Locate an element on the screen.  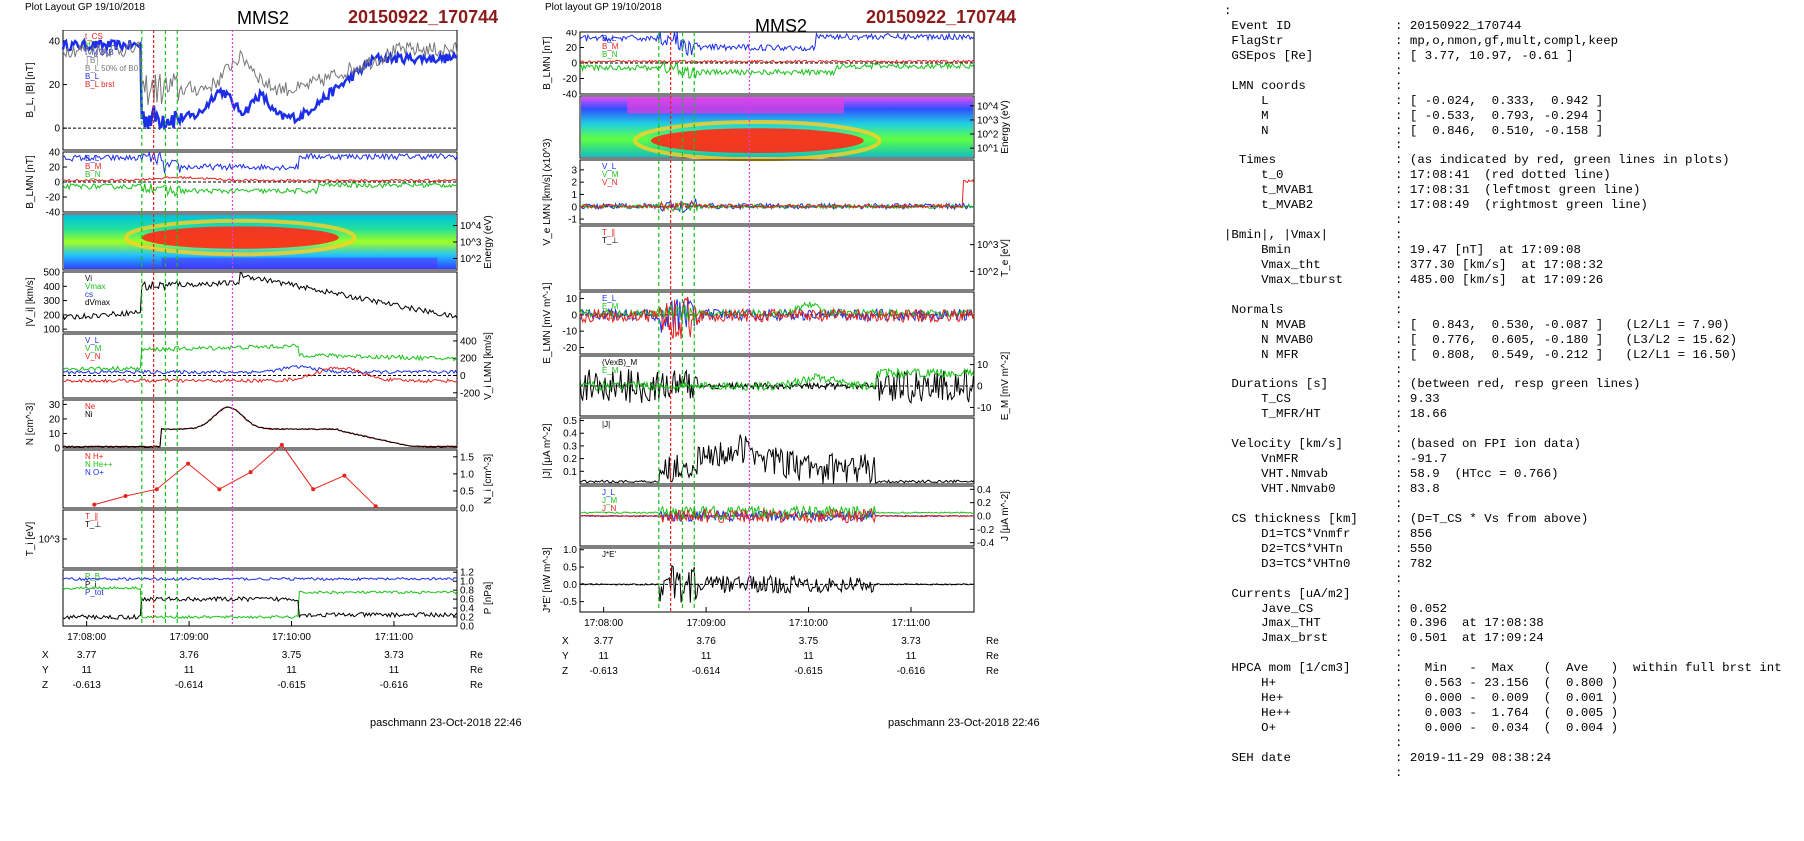
summary-line: Jmax_brst : 0.501 at 17:09:24 is located at coordinates (1384, 638).